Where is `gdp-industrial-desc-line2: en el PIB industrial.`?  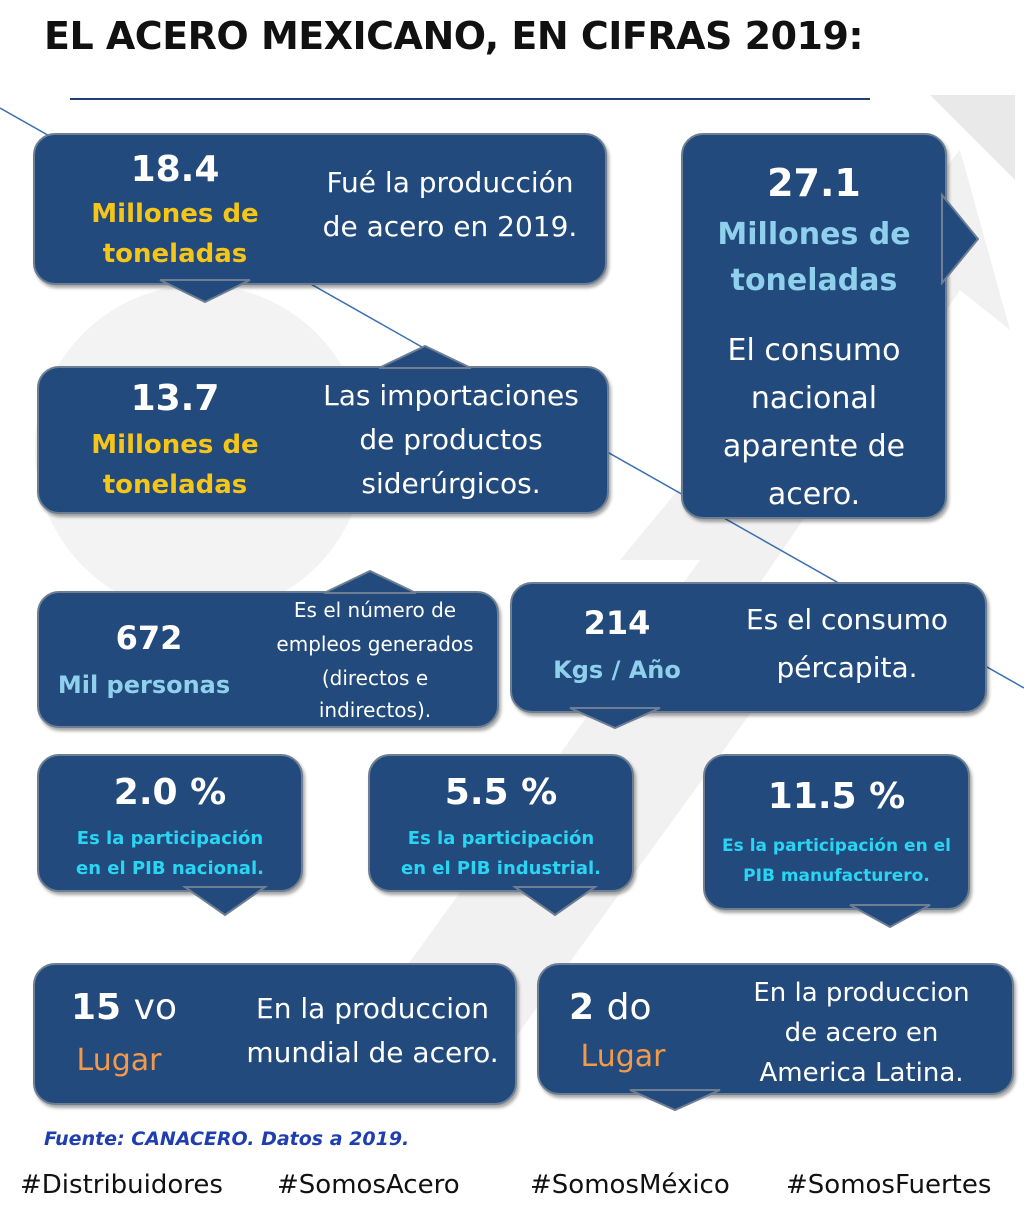
gdp-industrial-desc-line2: en el PIB industrial. is located at coordinates (500, 868).